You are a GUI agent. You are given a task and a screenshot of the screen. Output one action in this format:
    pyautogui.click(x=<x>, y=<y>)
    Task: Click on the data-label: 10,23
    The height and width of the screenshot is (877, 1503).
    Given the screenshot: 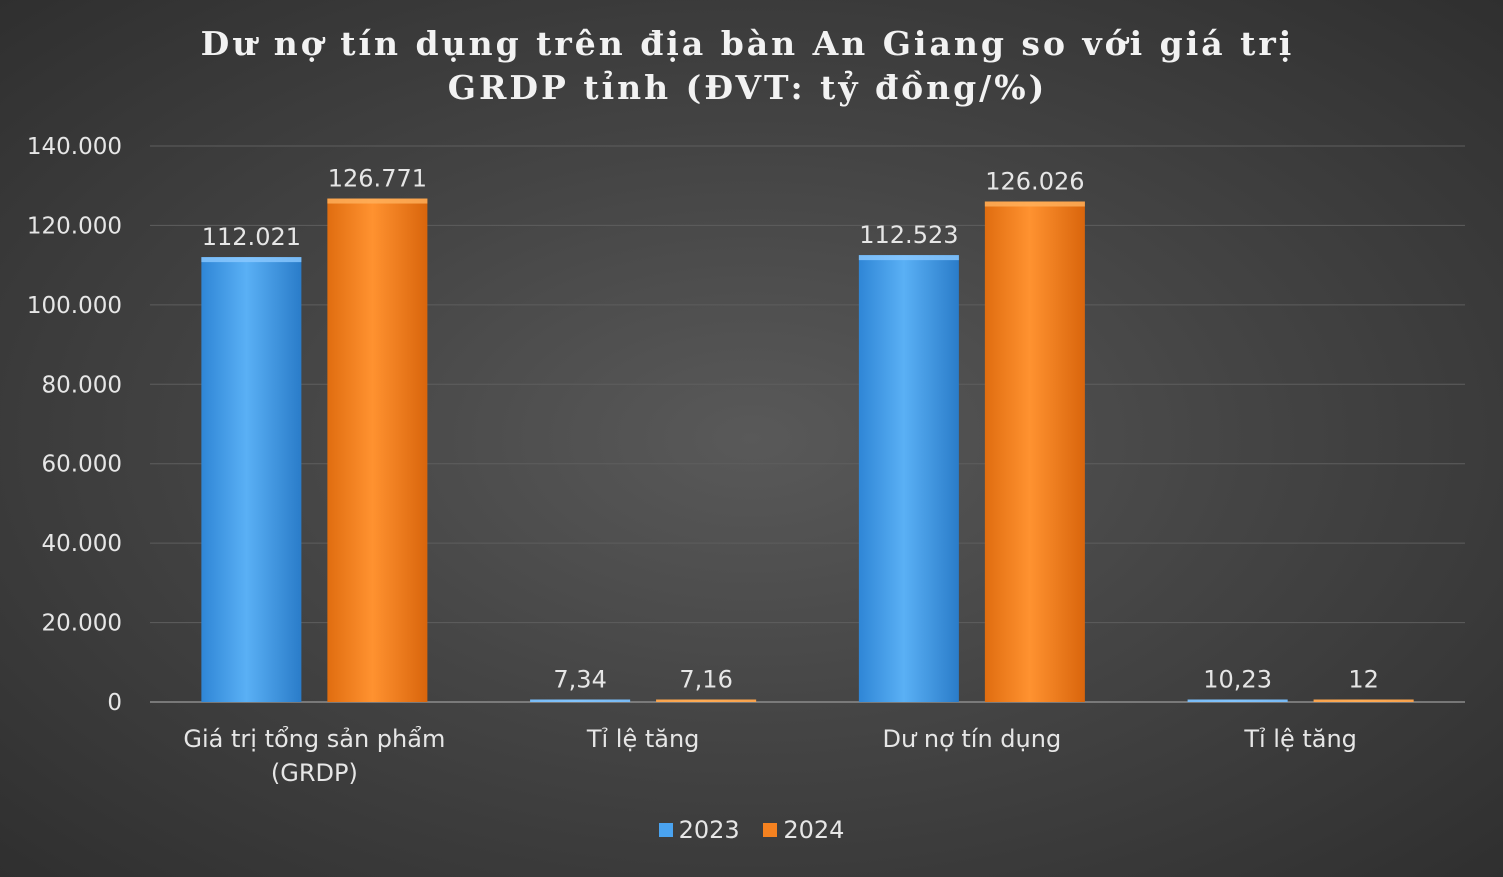 What is the action you would take?
    pyautogui.click(x=1237, y=680)
    